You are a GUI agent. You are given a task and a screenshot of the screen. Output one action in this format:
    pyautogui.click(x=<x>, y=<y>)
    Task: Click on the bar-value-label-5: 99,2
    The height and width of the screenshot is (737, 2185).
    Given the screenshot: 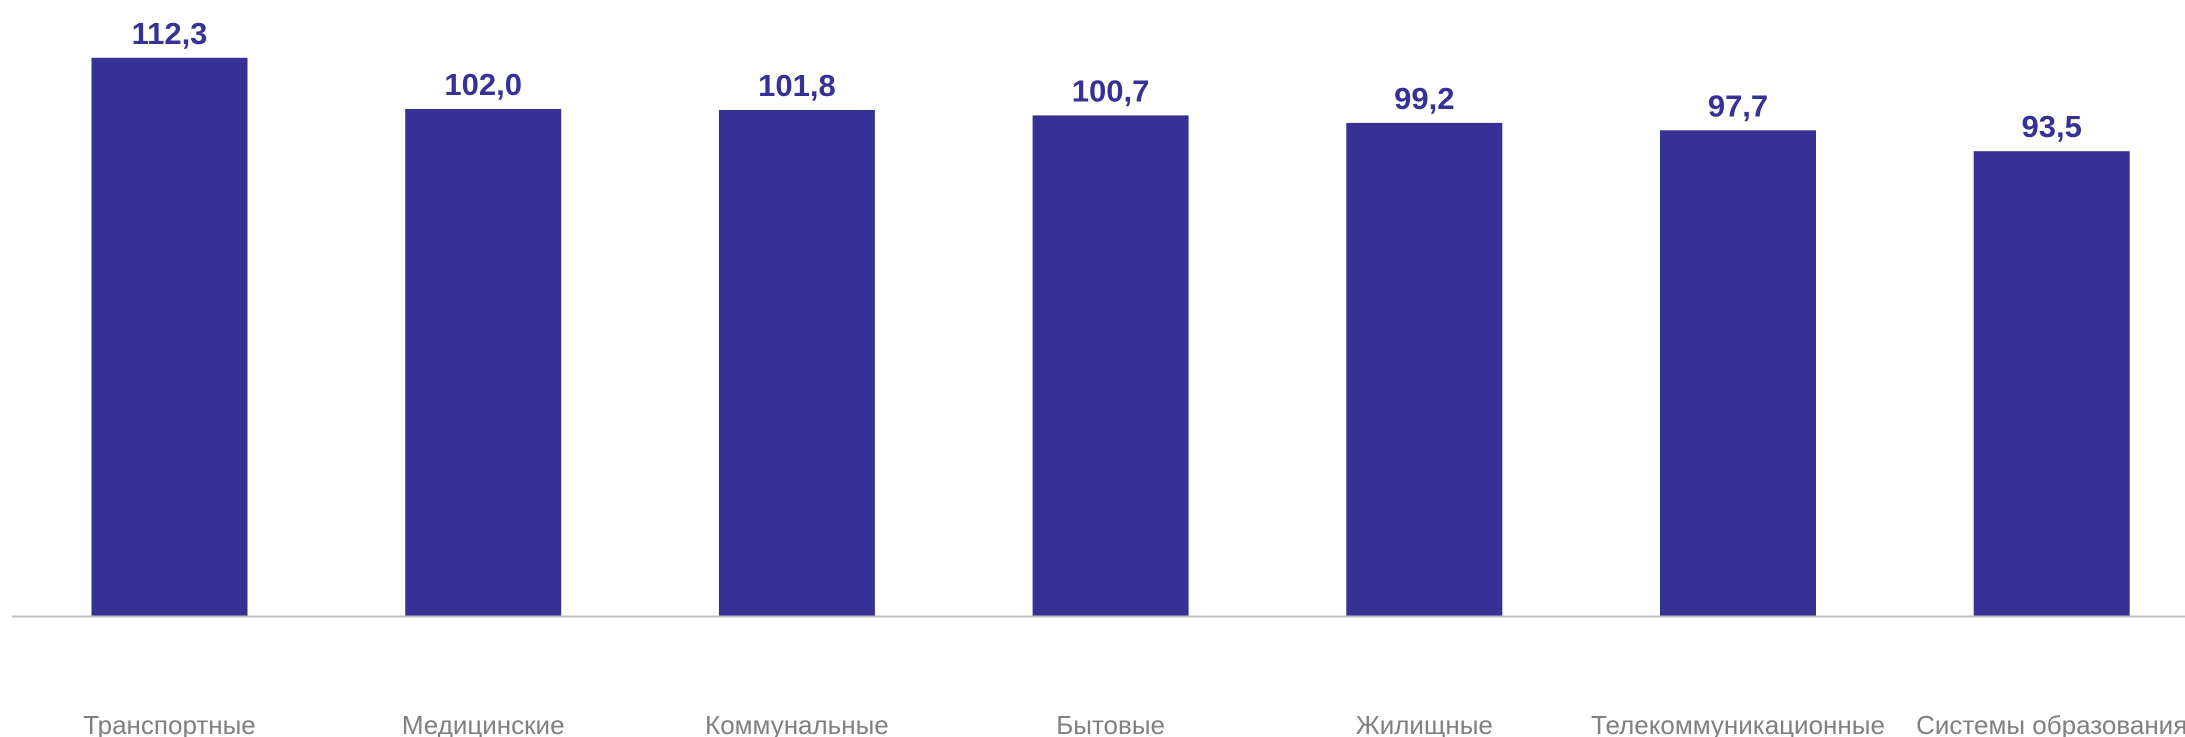 What is the action you would take?
    pyautogui.click(x=1424, y=98)
    